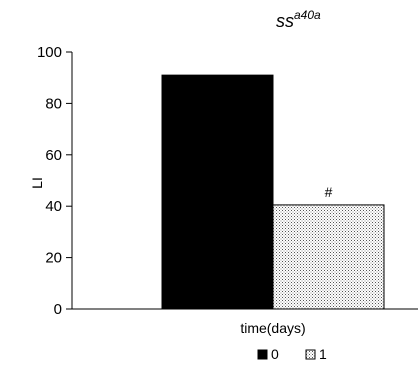 Image resolution: width=420 pixels, height=368 pixels. I want to click on y-tick-label: 40, so click(53, 206).